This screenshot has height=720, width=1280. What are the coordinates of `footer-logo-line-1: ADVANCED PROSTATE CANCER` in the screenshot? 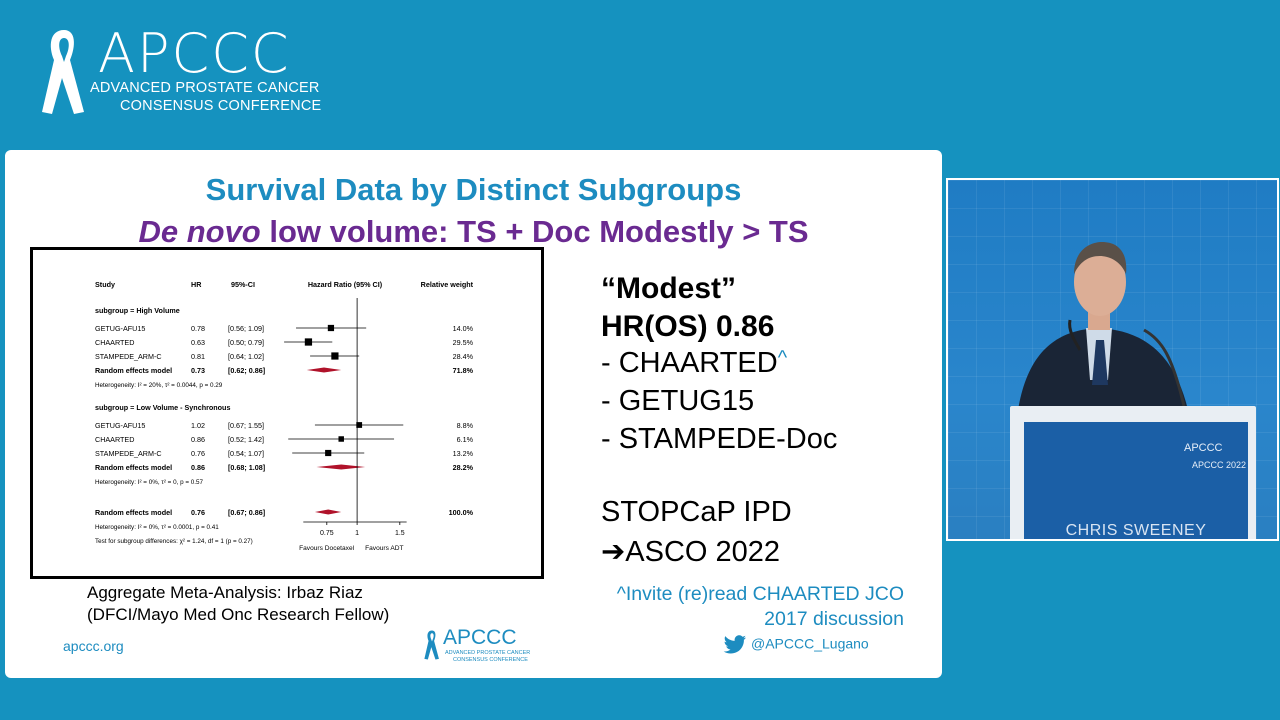 It's located at (488, 653).